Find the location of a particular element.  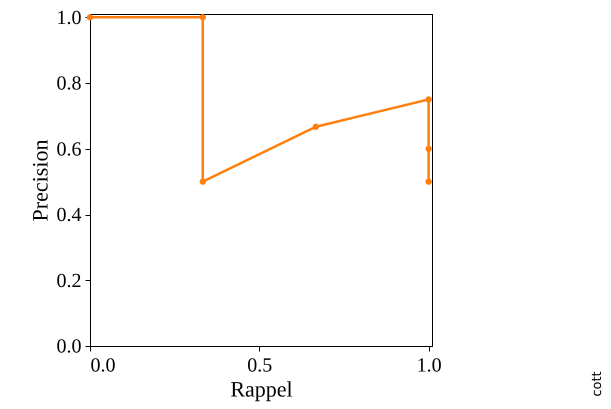

y-tick-label: 0.8 is located at coordinates (69, 83).